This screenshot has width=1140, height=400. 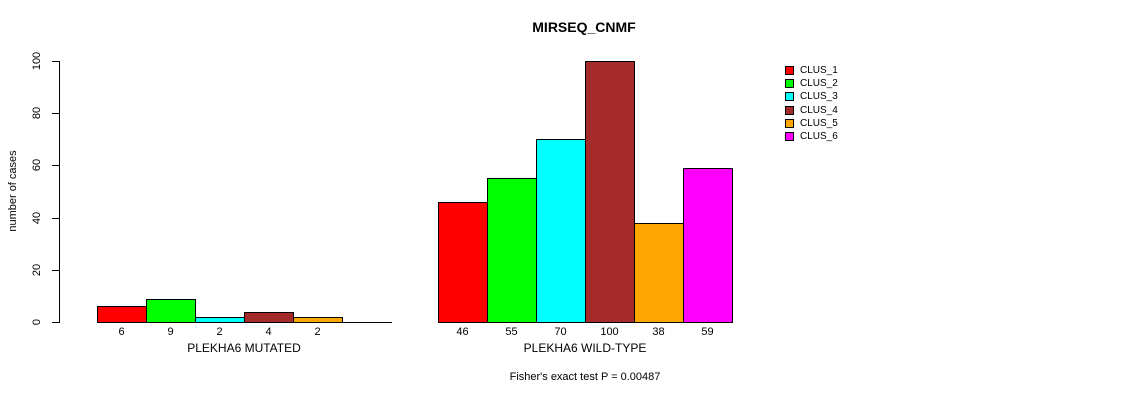 I want to click on bar-value-label: 6, so click(x=121, y=332).